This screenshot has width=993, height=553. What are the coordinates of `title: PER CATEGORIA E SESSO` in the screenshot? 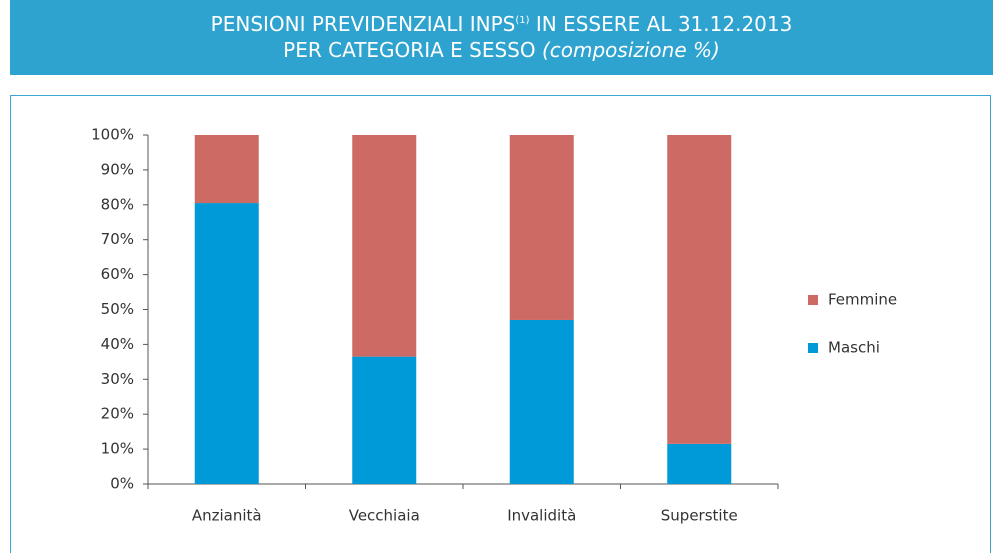 It's located at (412, 50).